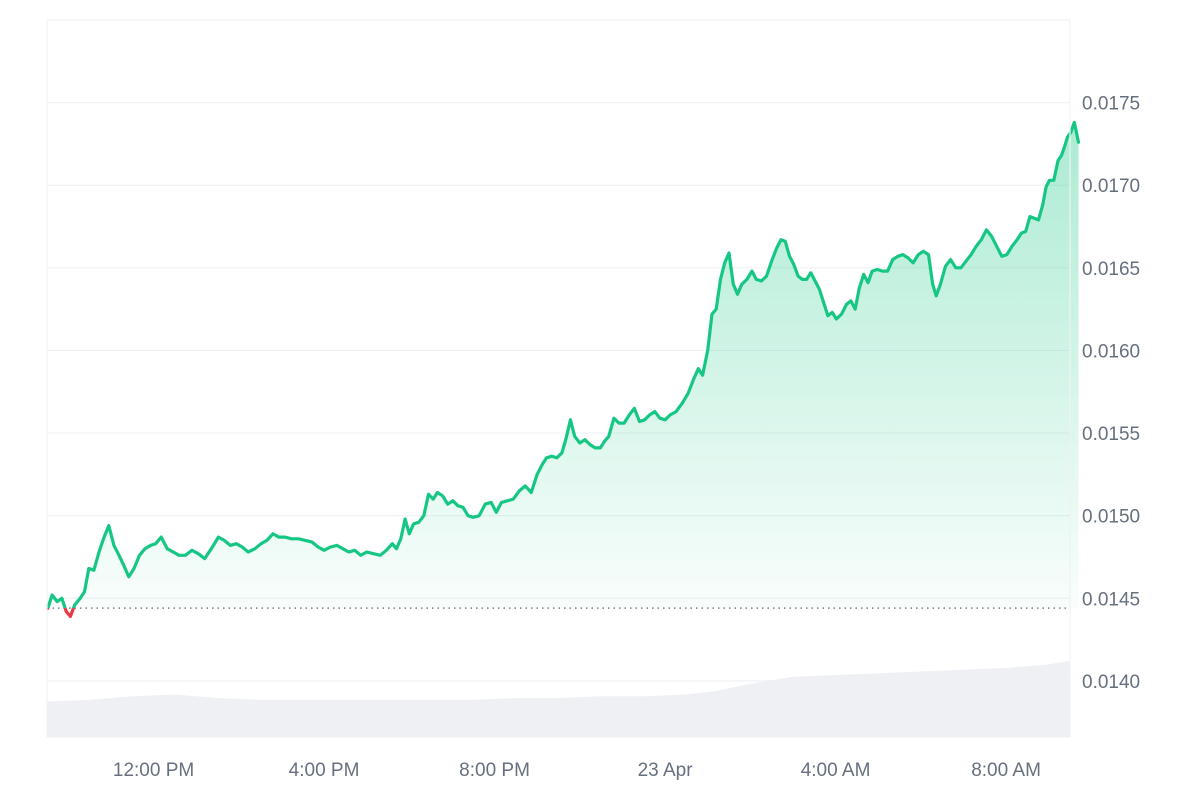 This screenshot has height=800, width=1200. I want to click on x-tick-label: 8:00 AM, so click(1006, 770).